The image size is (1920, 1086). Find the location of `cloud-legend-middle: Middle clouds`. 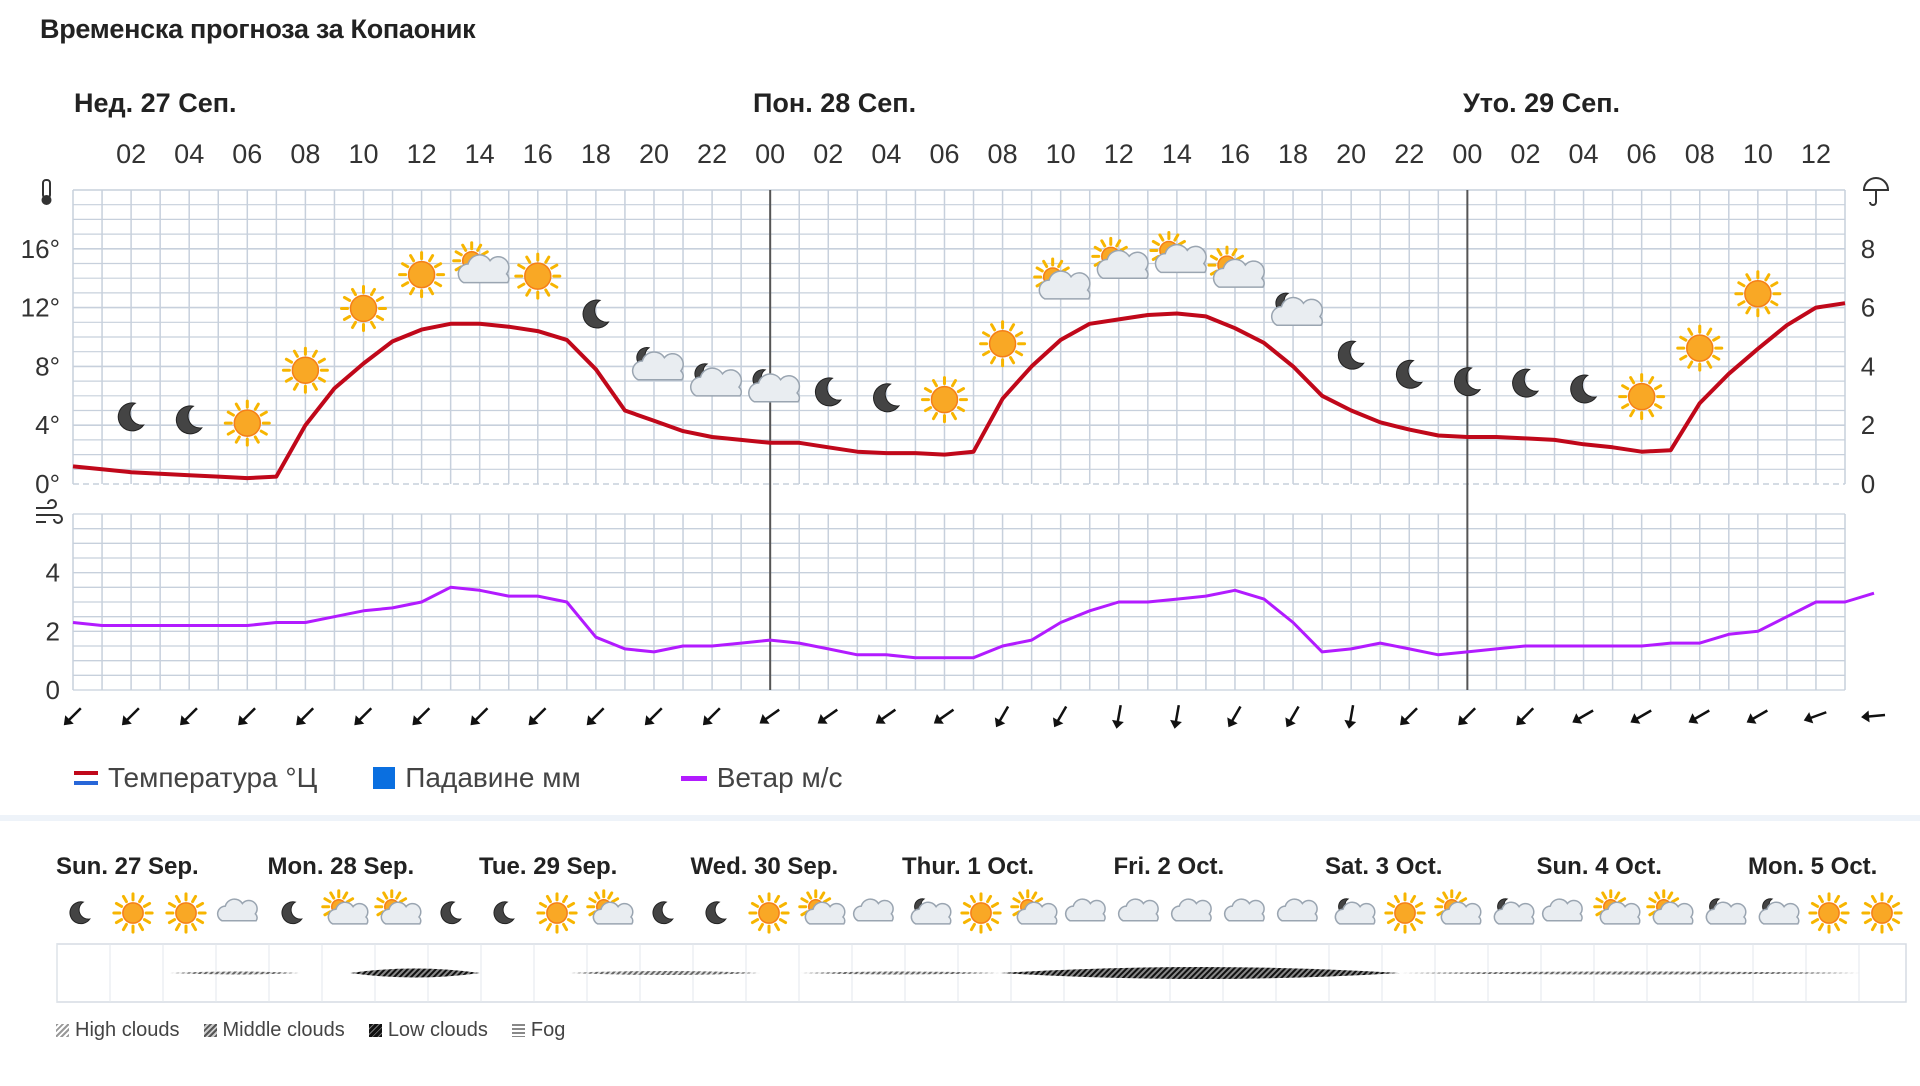

cloud-legend-middle: Middle clouds is located at coordinates (274, 1030).